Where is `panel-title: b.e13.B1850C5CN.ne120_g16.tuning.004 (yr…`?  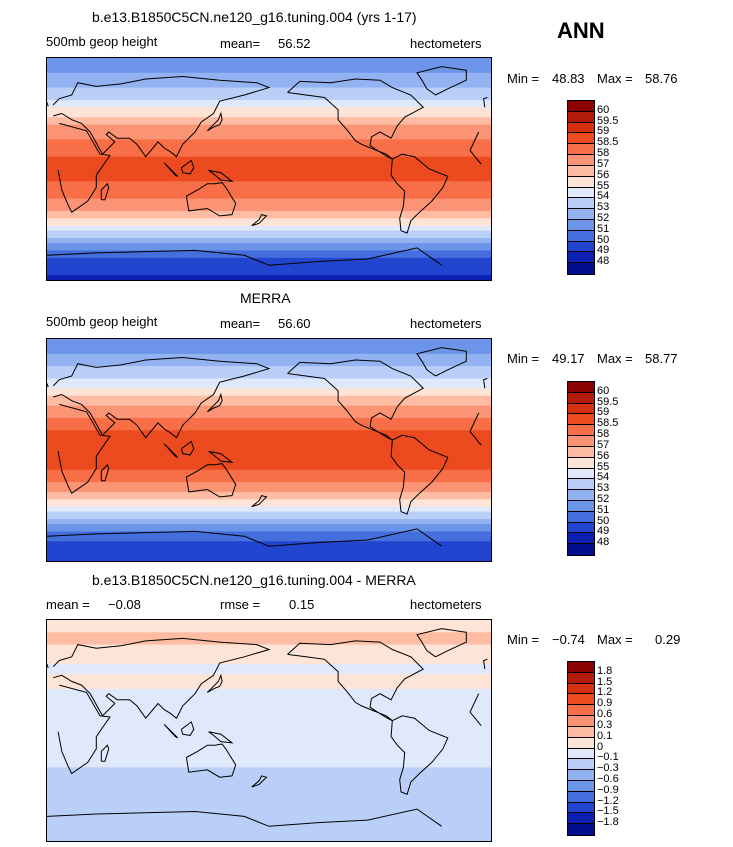
panel-title: b.e13.B1850C5CN.ne120_g16.tuning.004 (yr… is located at coordinates (254, 17).